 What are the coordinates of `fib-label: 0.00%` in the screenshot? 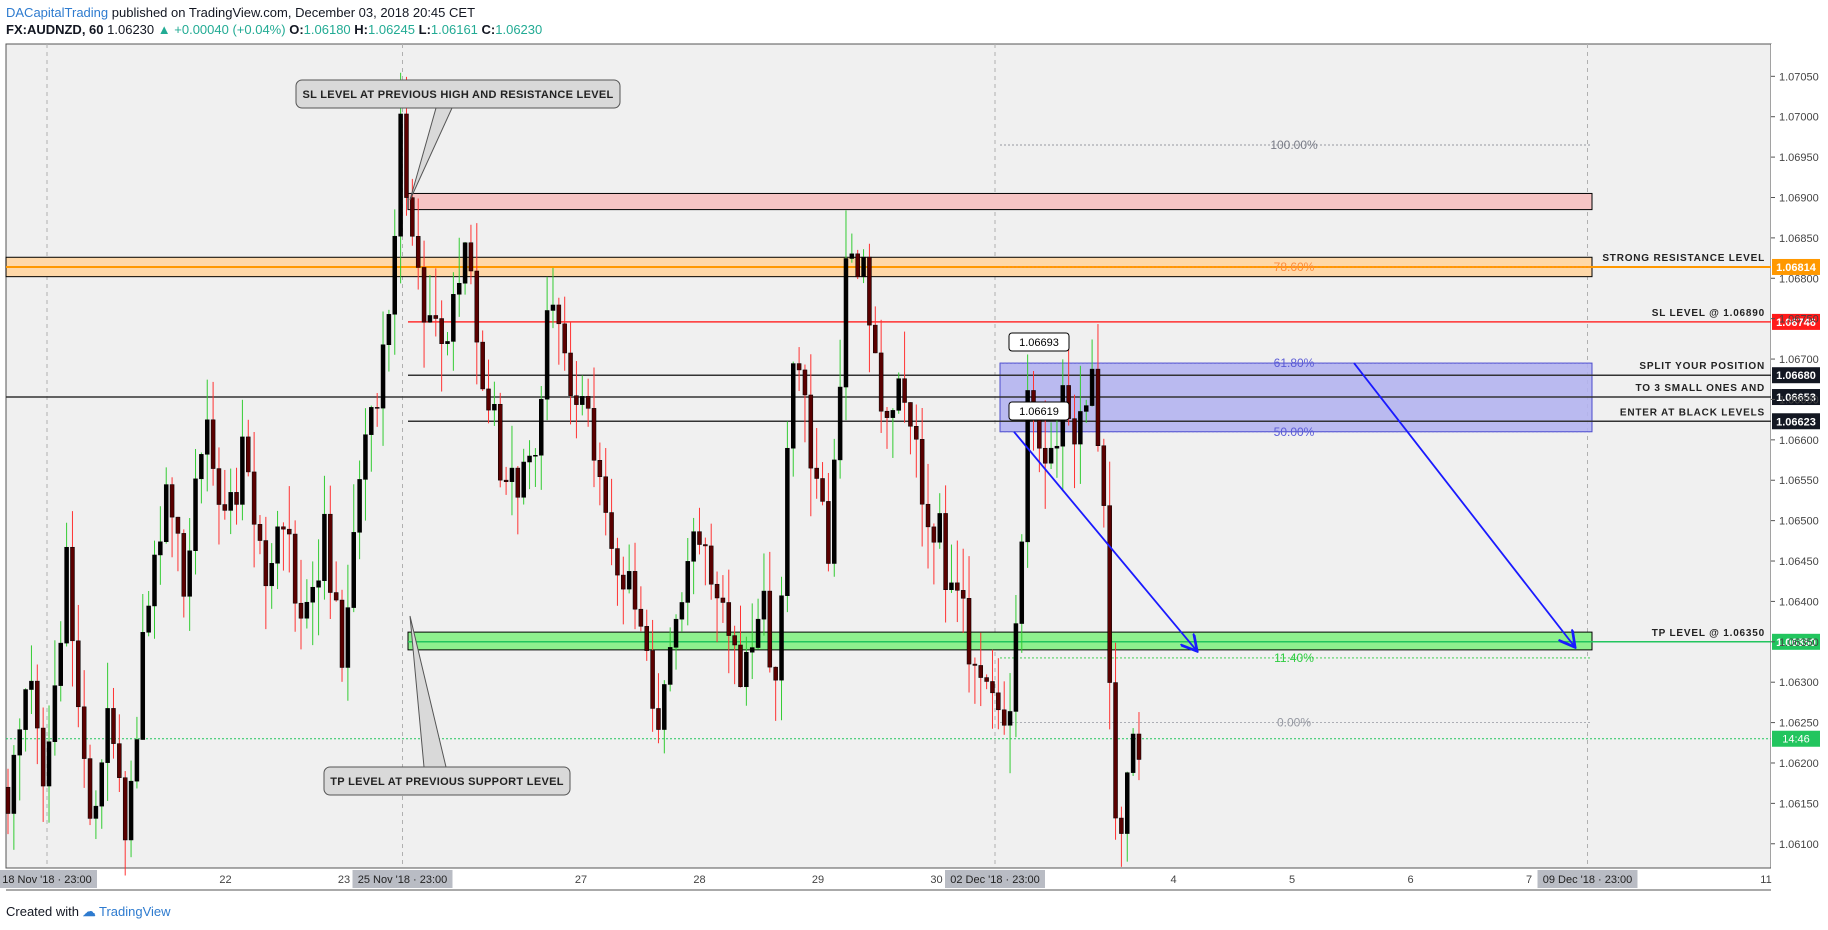 It's located at (1294, 723).